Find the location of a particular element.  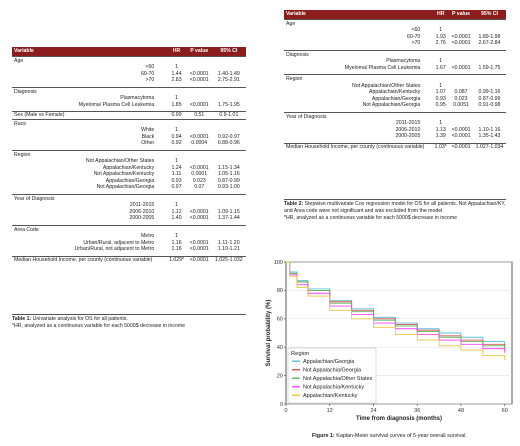

section-value: 1.027-1.034 is located at coordinates (489, 146).